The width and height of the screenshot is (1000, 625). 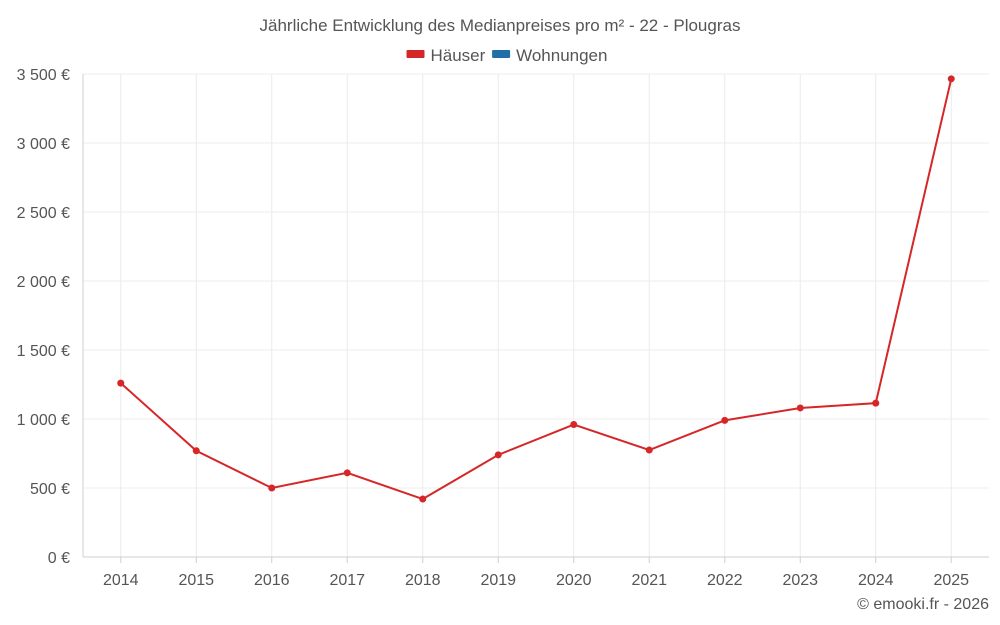 What do you see at coordinates (923, 604) in the screenshot?
I see `credit-text: © emooki.fr - 2026` at bounding box center [923, 604].